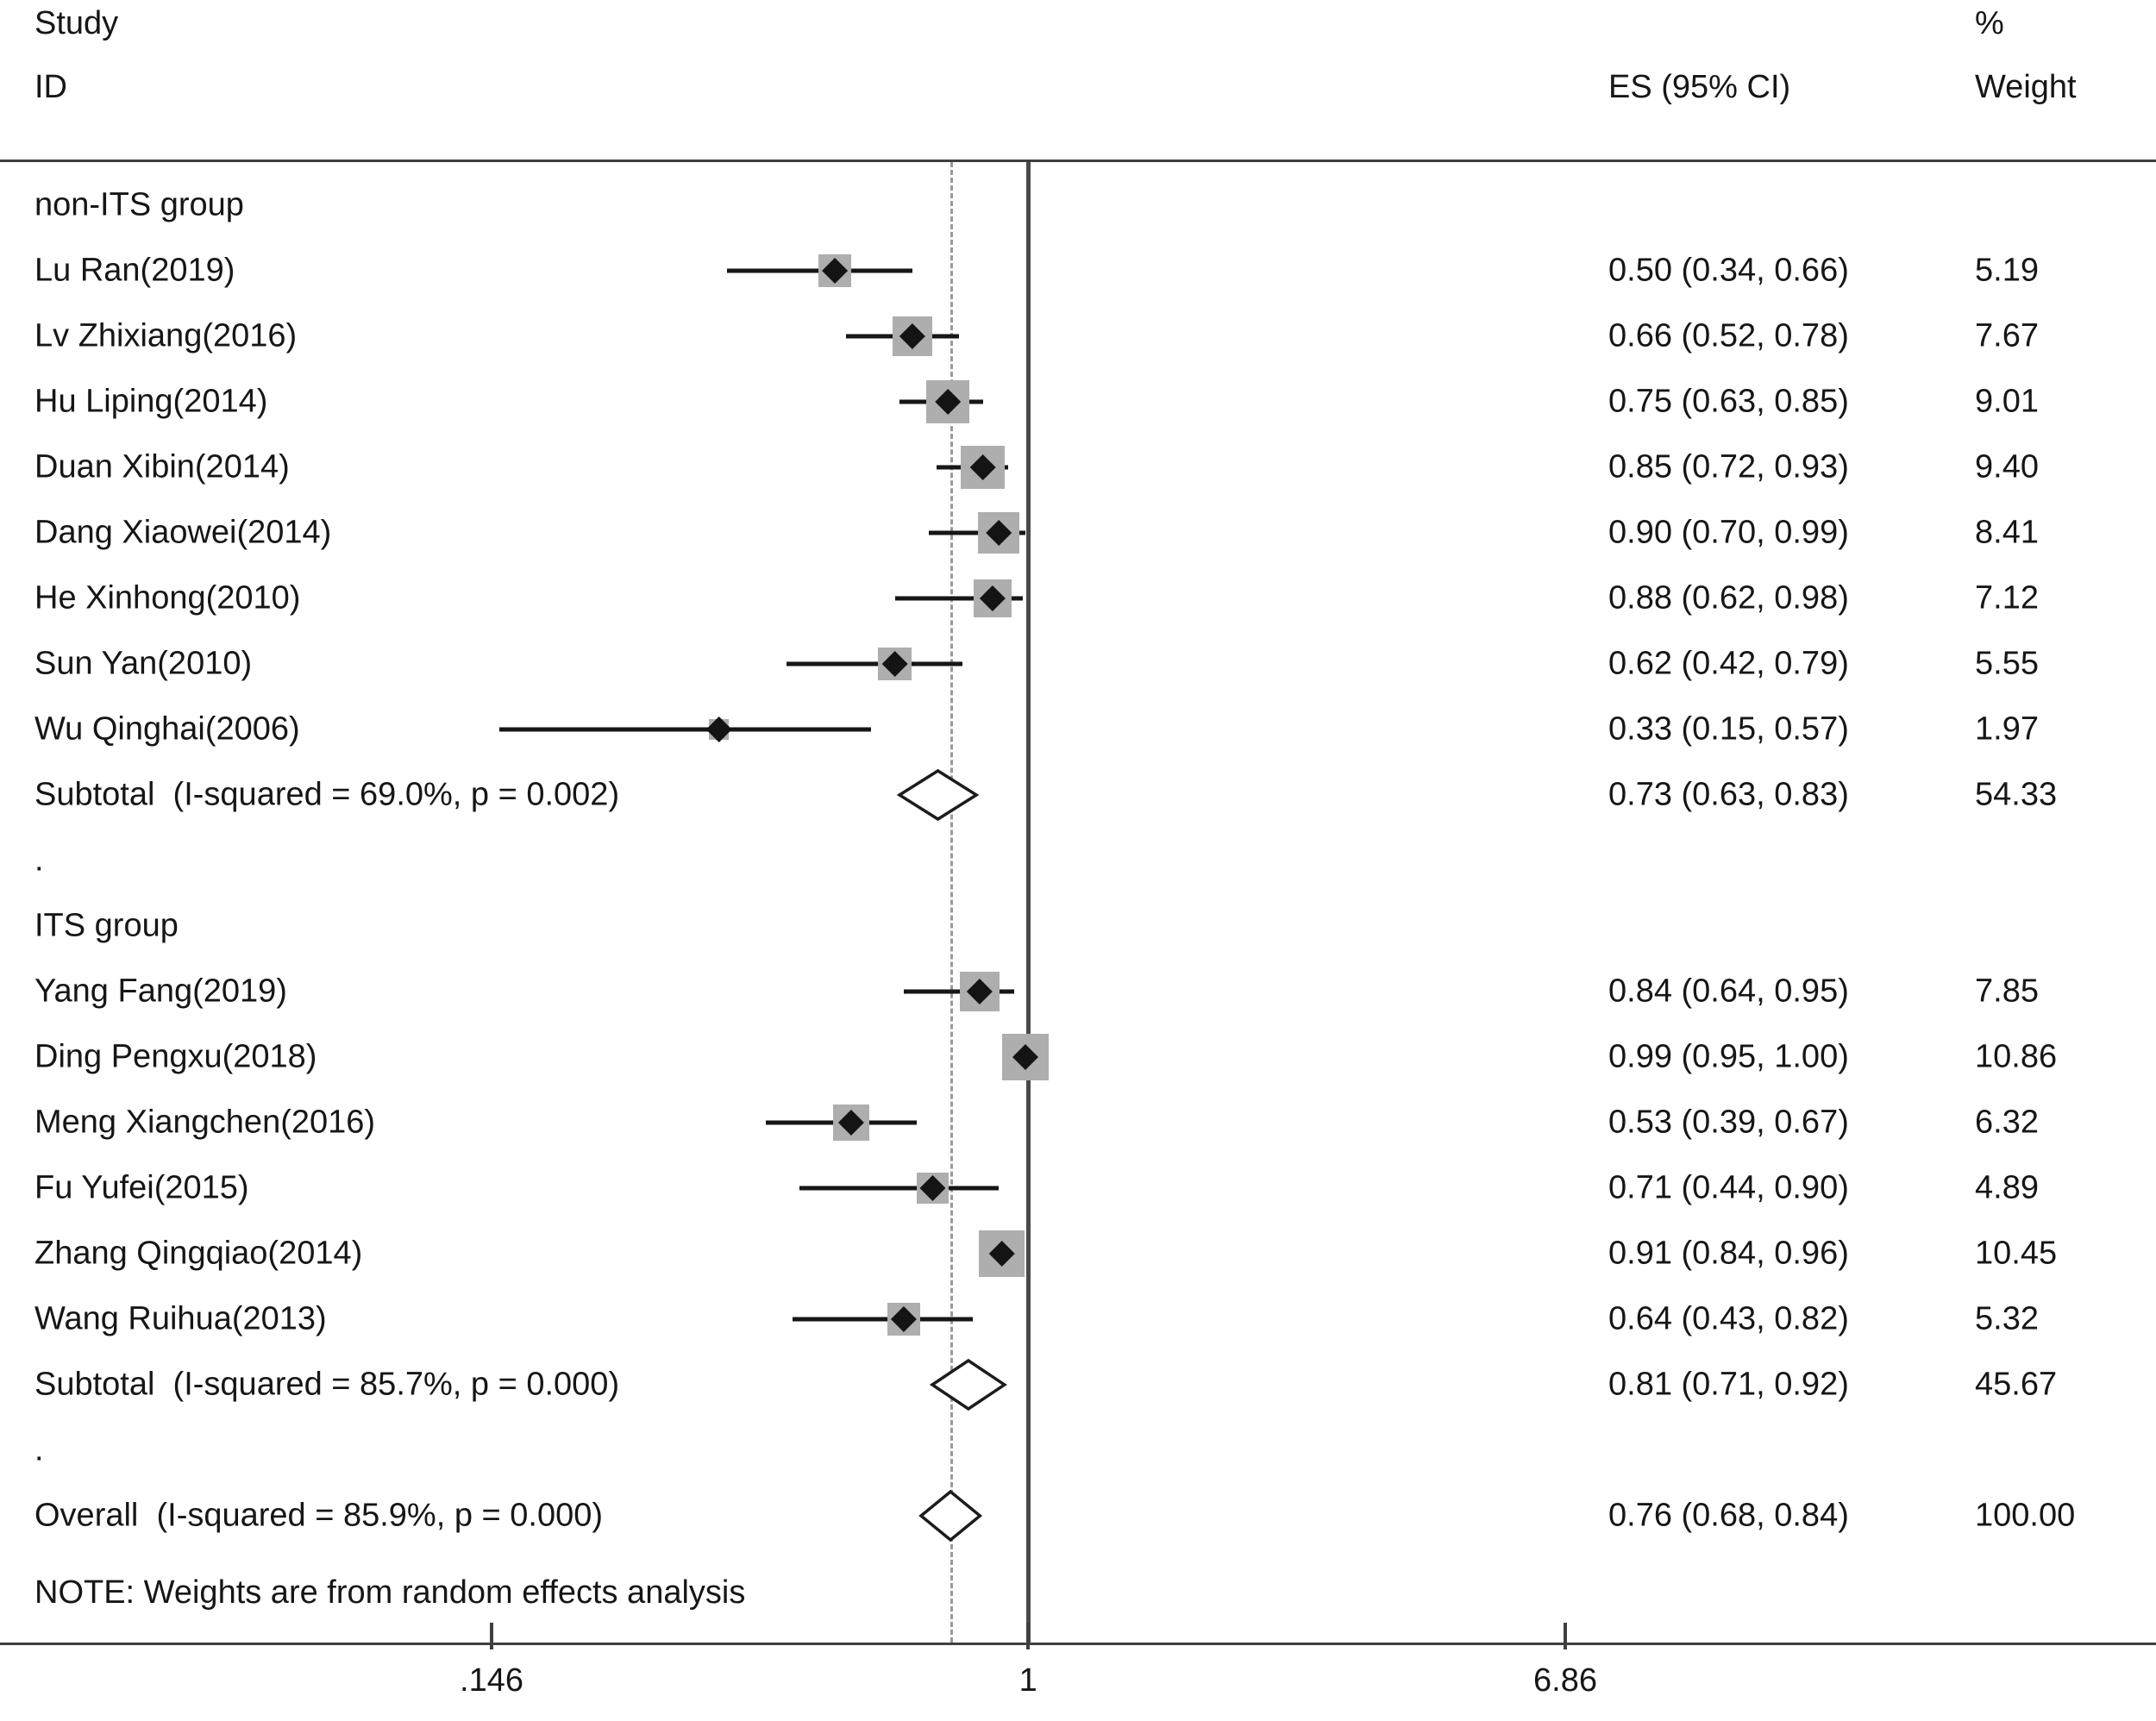  I want to click on weight-value: 7.67, so click(2007, 335).